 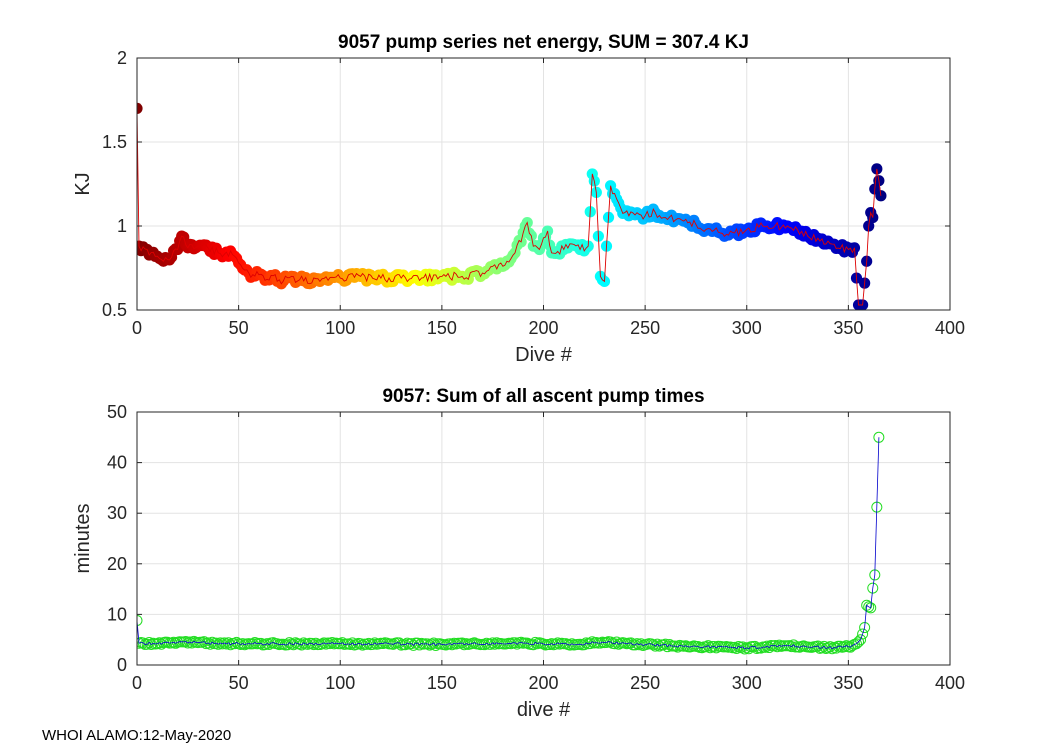 What do you see at coordinates (122, 665) in the screenshot?
I see `y-tick-label: 0` at bounding box center [122, 665].